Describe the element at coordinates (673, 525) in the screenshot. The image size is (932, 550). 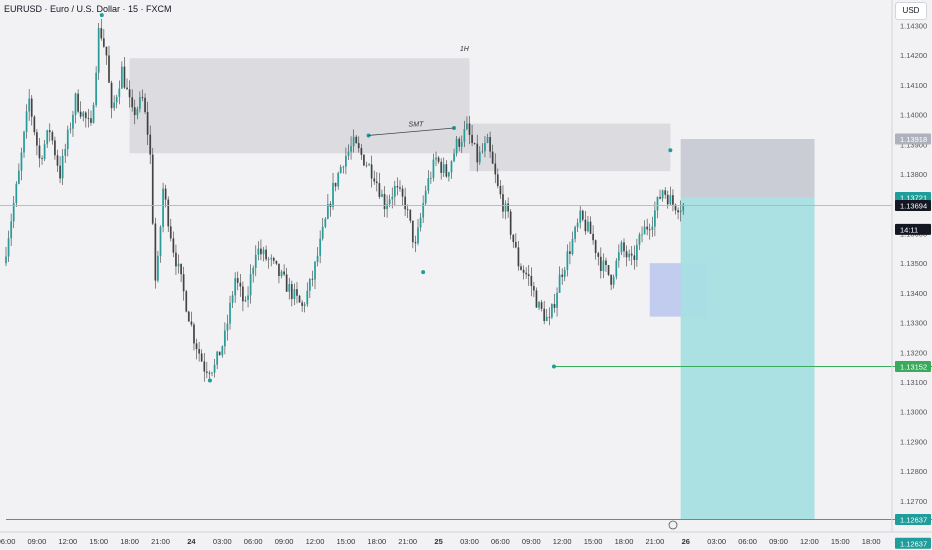
I see `clock-icon` at that location.